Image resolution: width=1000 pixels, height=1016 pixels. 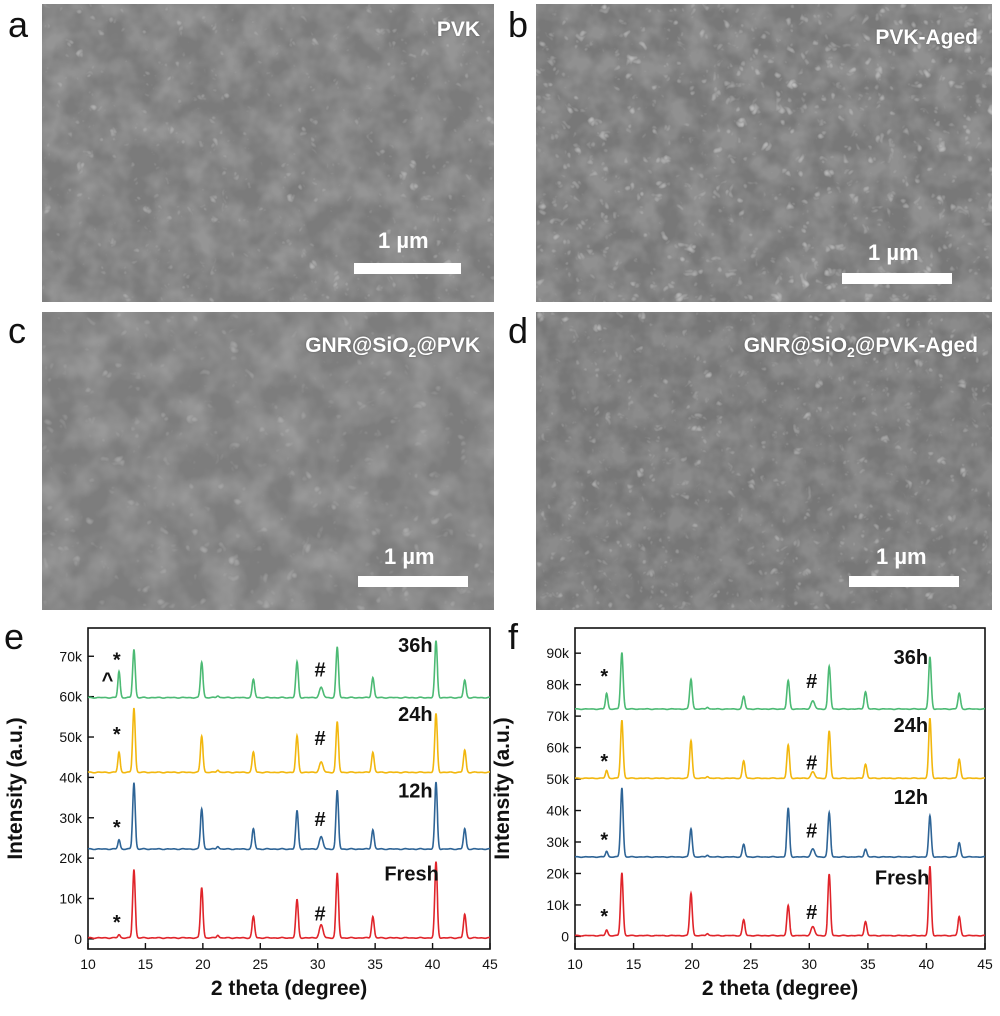 What do you see at coordinates (318, 964) in the screenshot?
I see `x-tick-label: 30` at bounding box center [318, 964].